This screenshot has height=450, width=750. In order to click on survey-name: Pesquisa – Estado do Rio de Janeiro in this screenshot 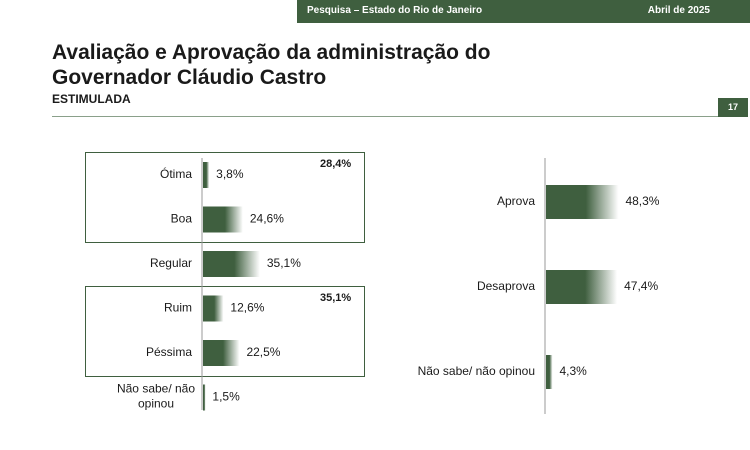, I will do `click(395, 10)`.